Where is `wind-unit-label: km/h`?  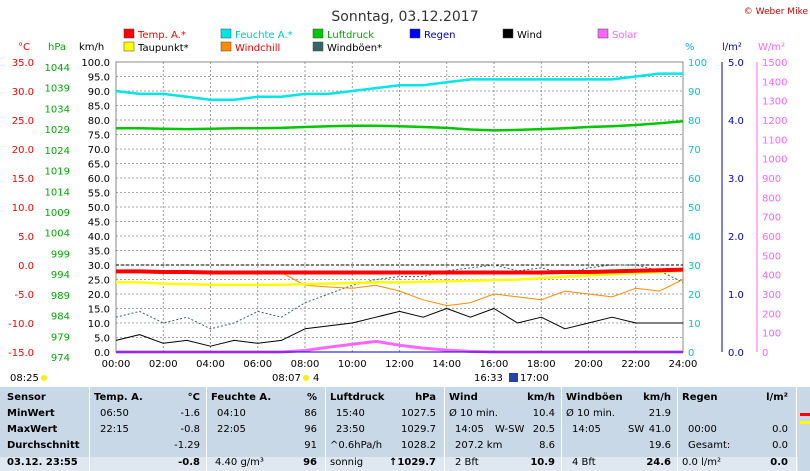 wind-unit-label: km/h is located at coordinates (91, 47).